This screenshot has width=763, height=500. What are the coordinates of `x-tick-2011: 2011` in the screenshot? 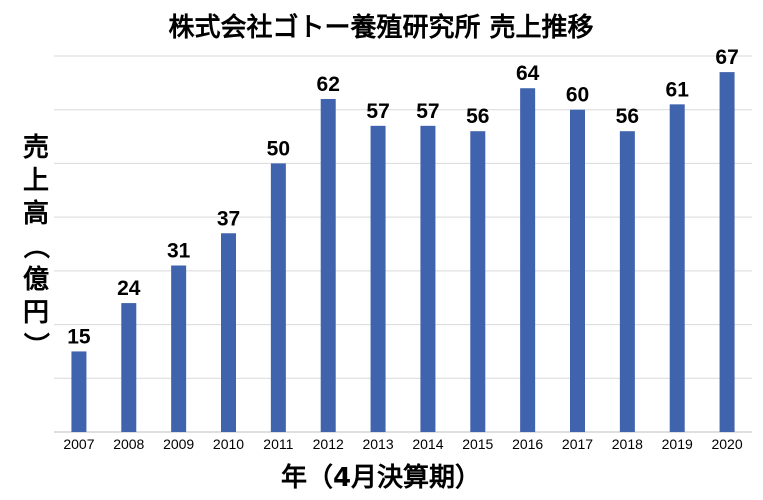 It's located at (278, 444).